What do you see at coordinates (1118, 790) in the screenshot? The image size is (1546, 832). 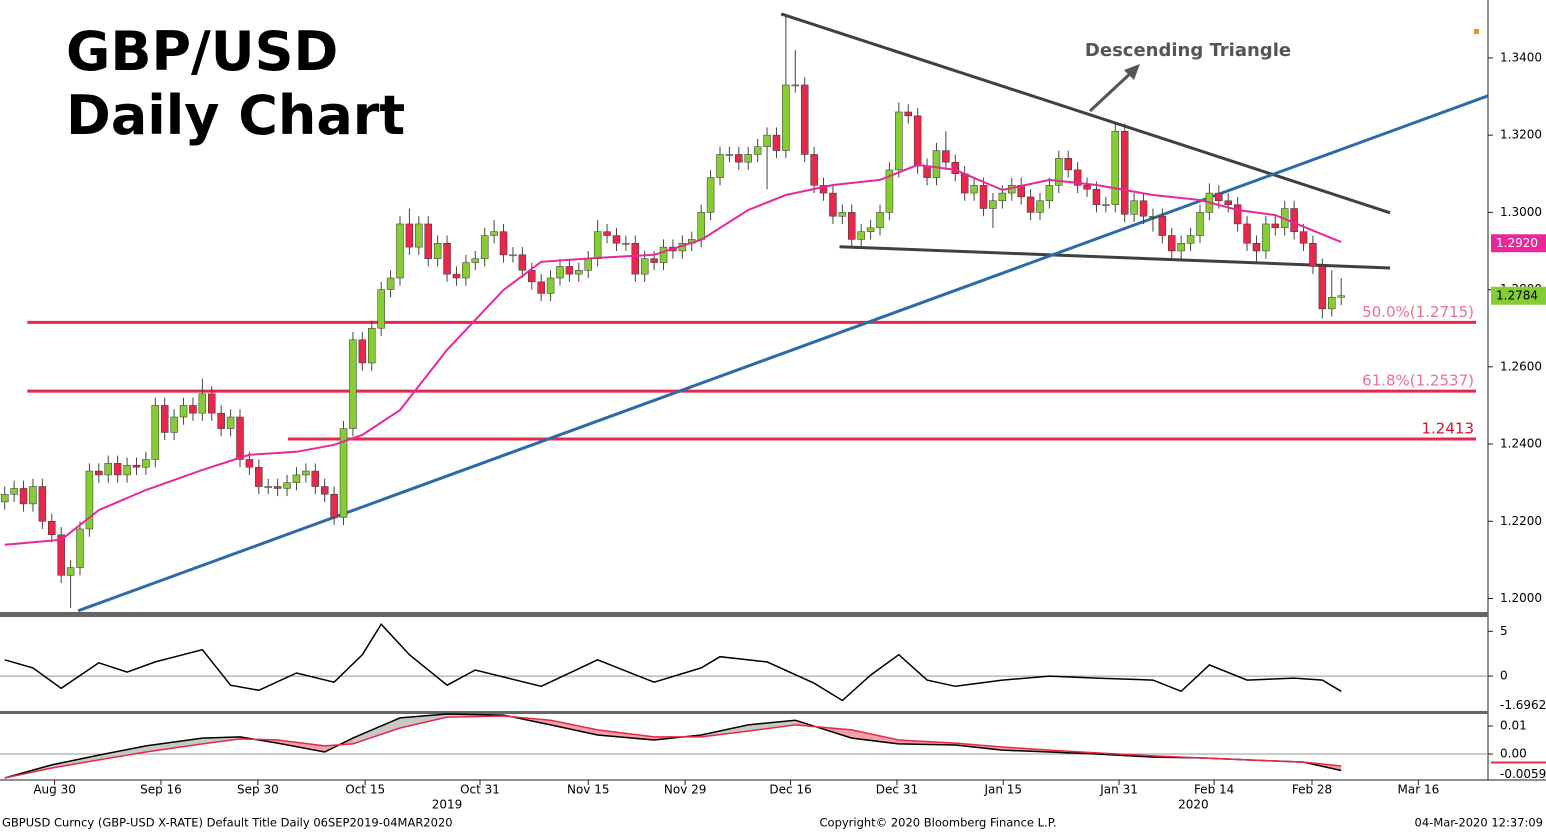 I see `x-tick-label: Jan 31` at bounding box center [1118, 790].